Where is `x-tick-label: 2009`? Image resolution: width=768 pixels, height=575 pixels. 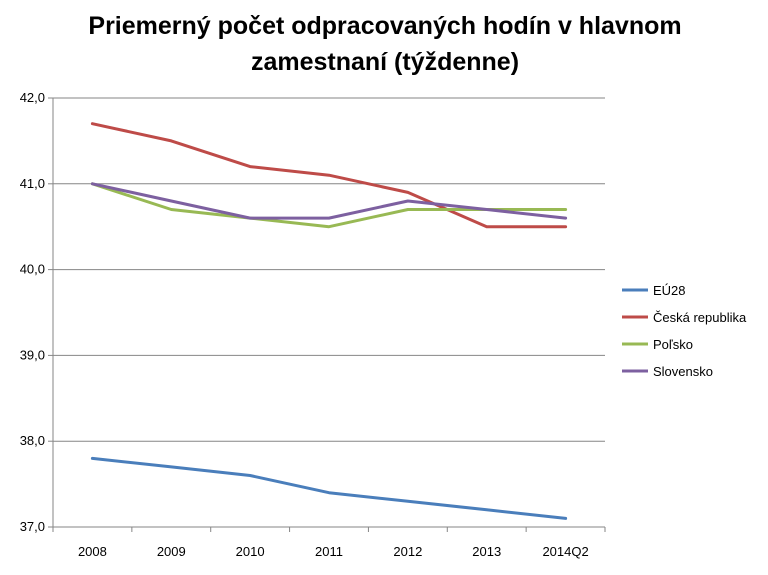
x-tick-label: 2009 is located at coordinates (171, 551).